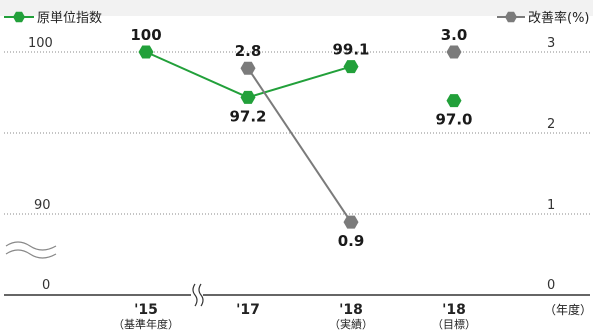 This screenshot has width=593, height=335. I want to click on legend-right-marker, so click(511, 17).